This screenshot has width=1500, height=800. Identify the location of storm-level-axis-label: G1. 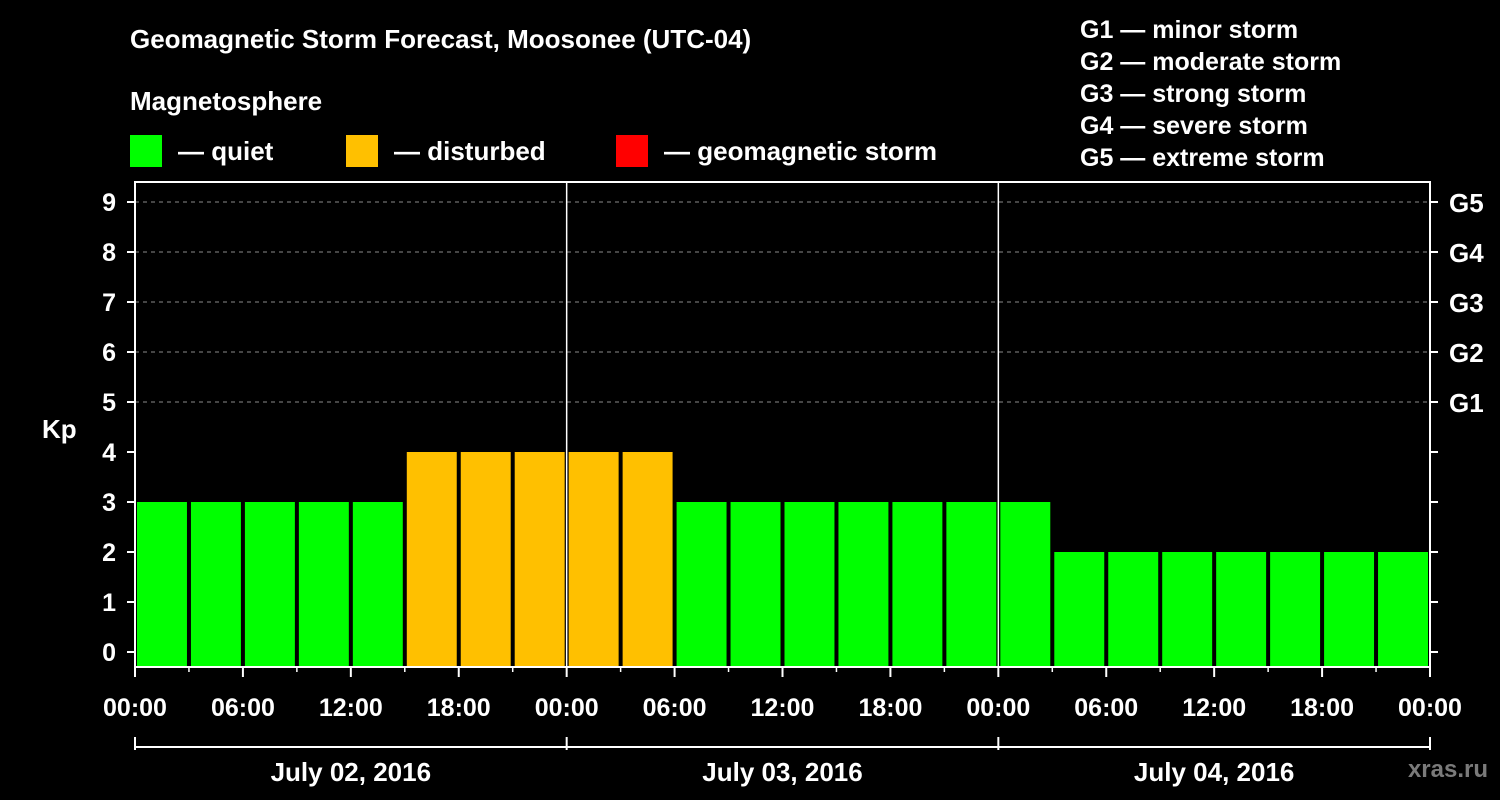
(1466, 403).